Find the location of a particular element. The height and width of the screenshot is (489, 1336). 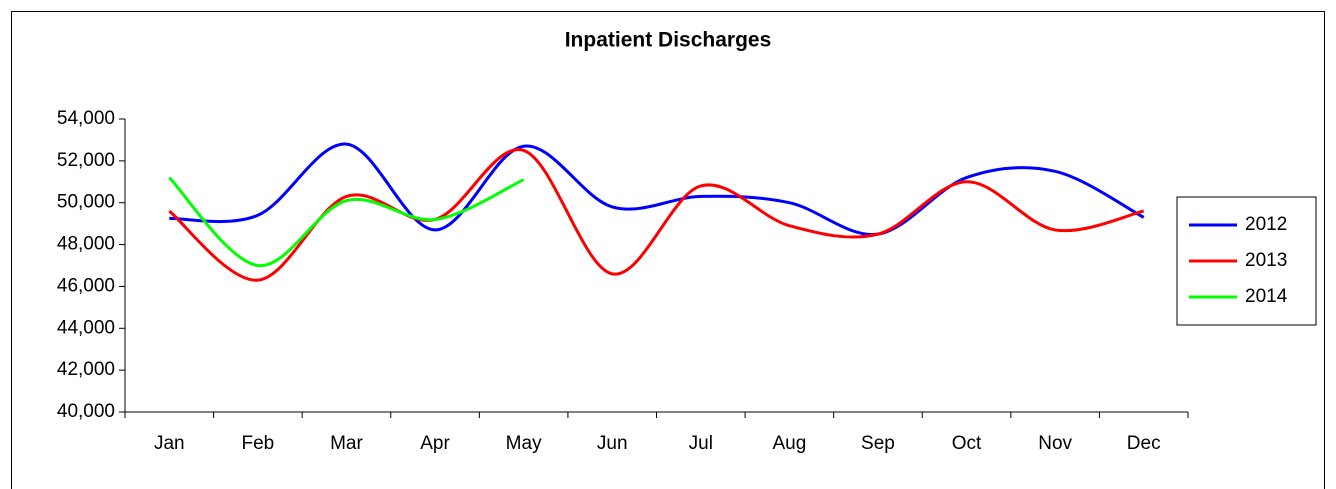

y-tick-label: 46,000 is located at coordinates (86, 285).